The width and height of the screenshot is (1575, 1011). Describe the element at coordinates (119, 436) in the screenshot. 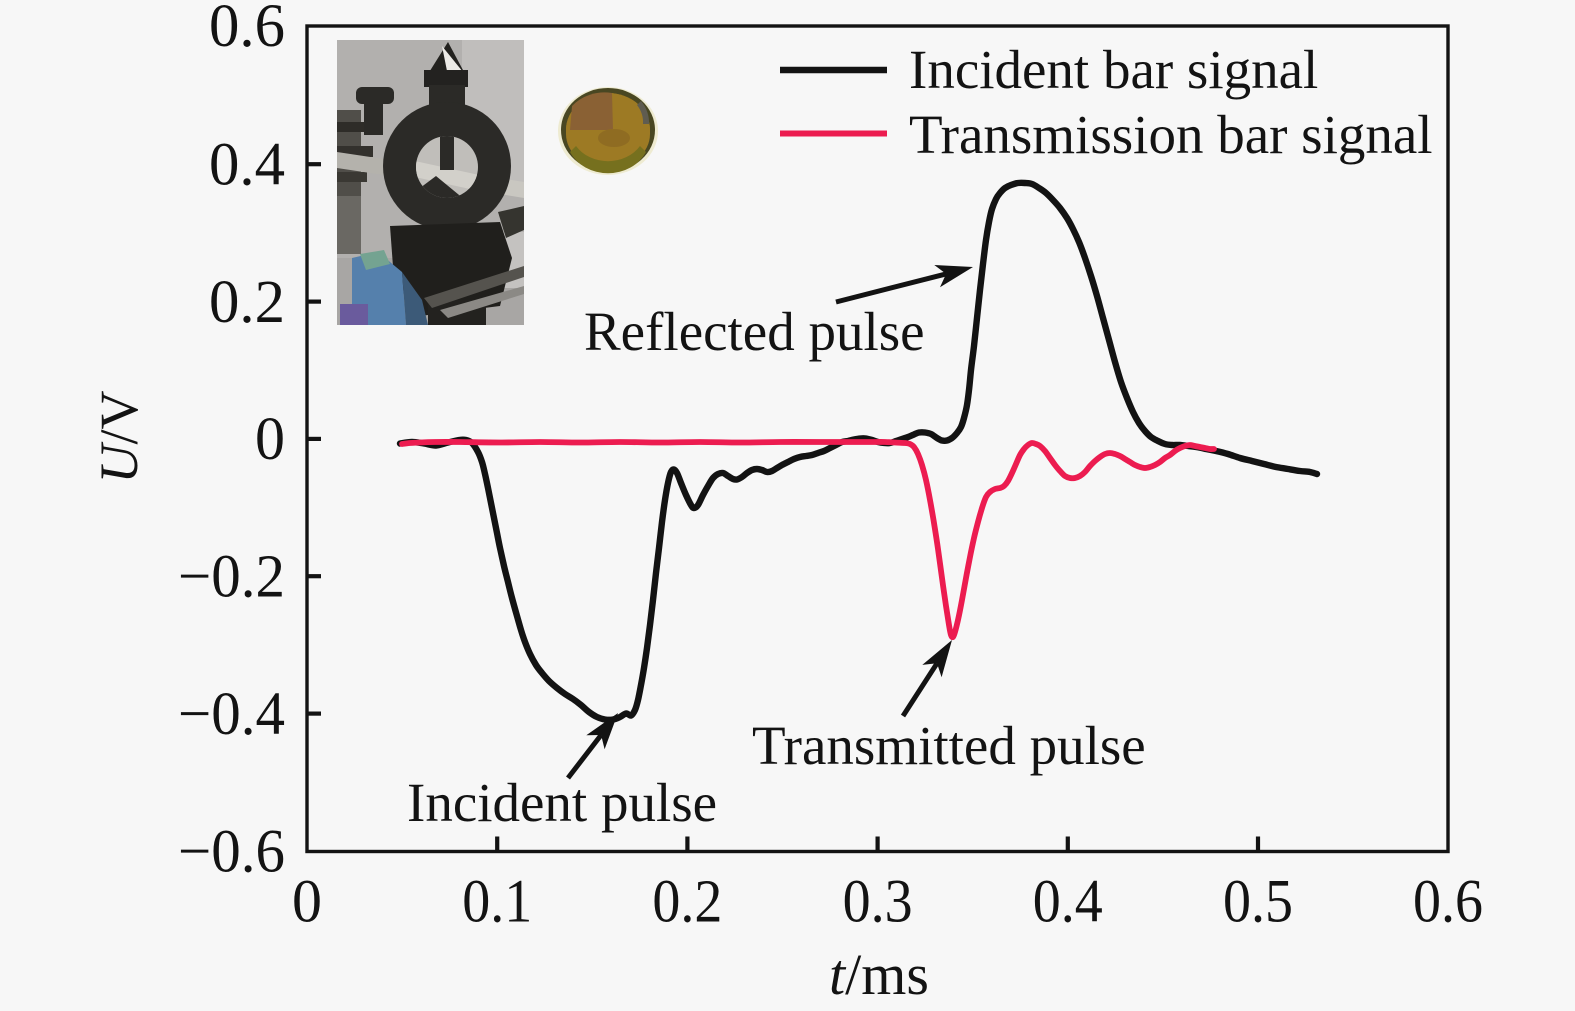

I see `svg-text: U/V` at that location.